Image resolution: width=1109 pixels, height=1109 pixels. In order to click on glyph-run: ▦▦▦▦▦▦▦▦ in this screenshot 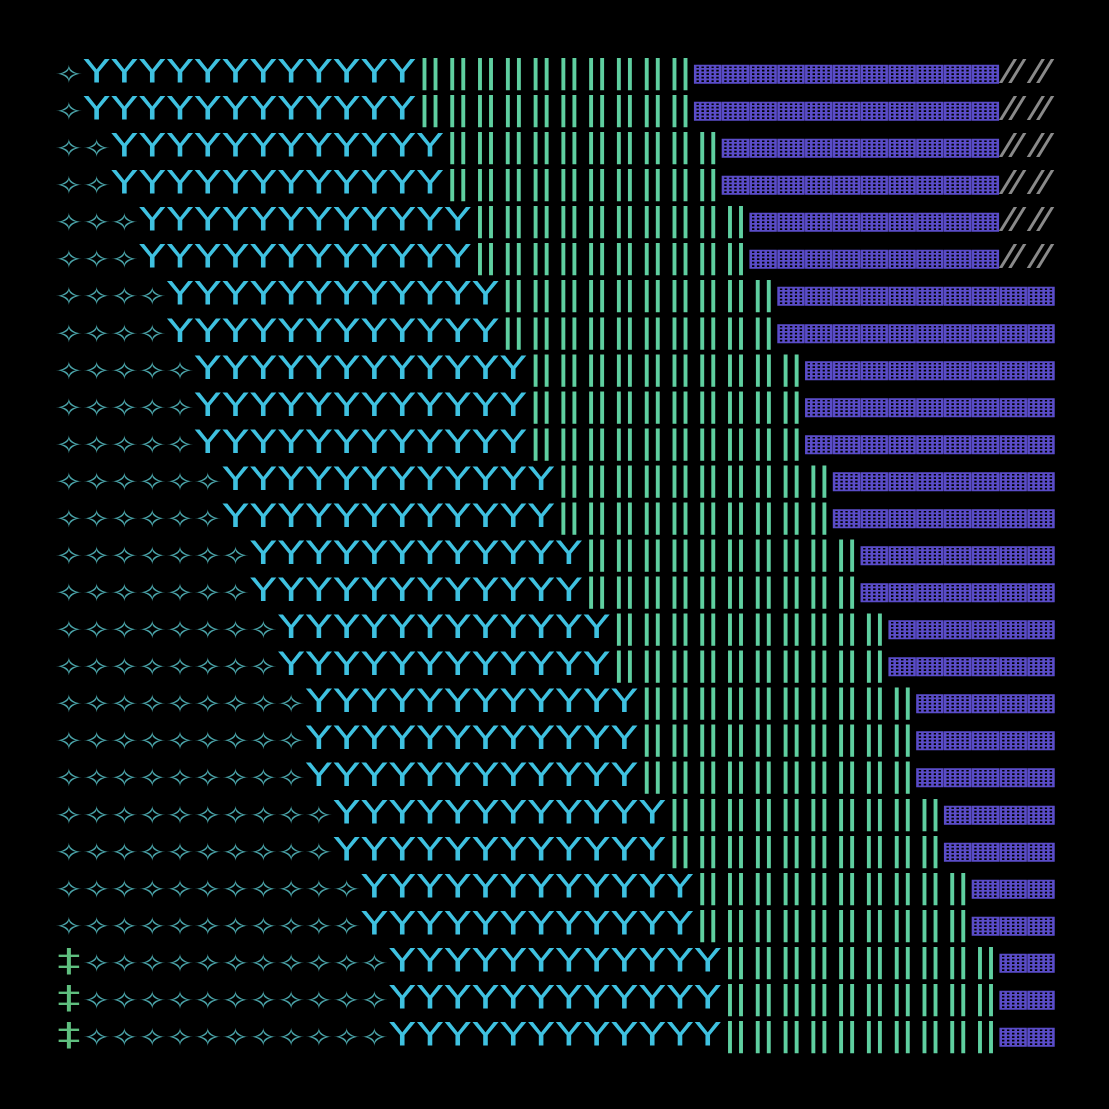, I will do `click(944, 479)`.